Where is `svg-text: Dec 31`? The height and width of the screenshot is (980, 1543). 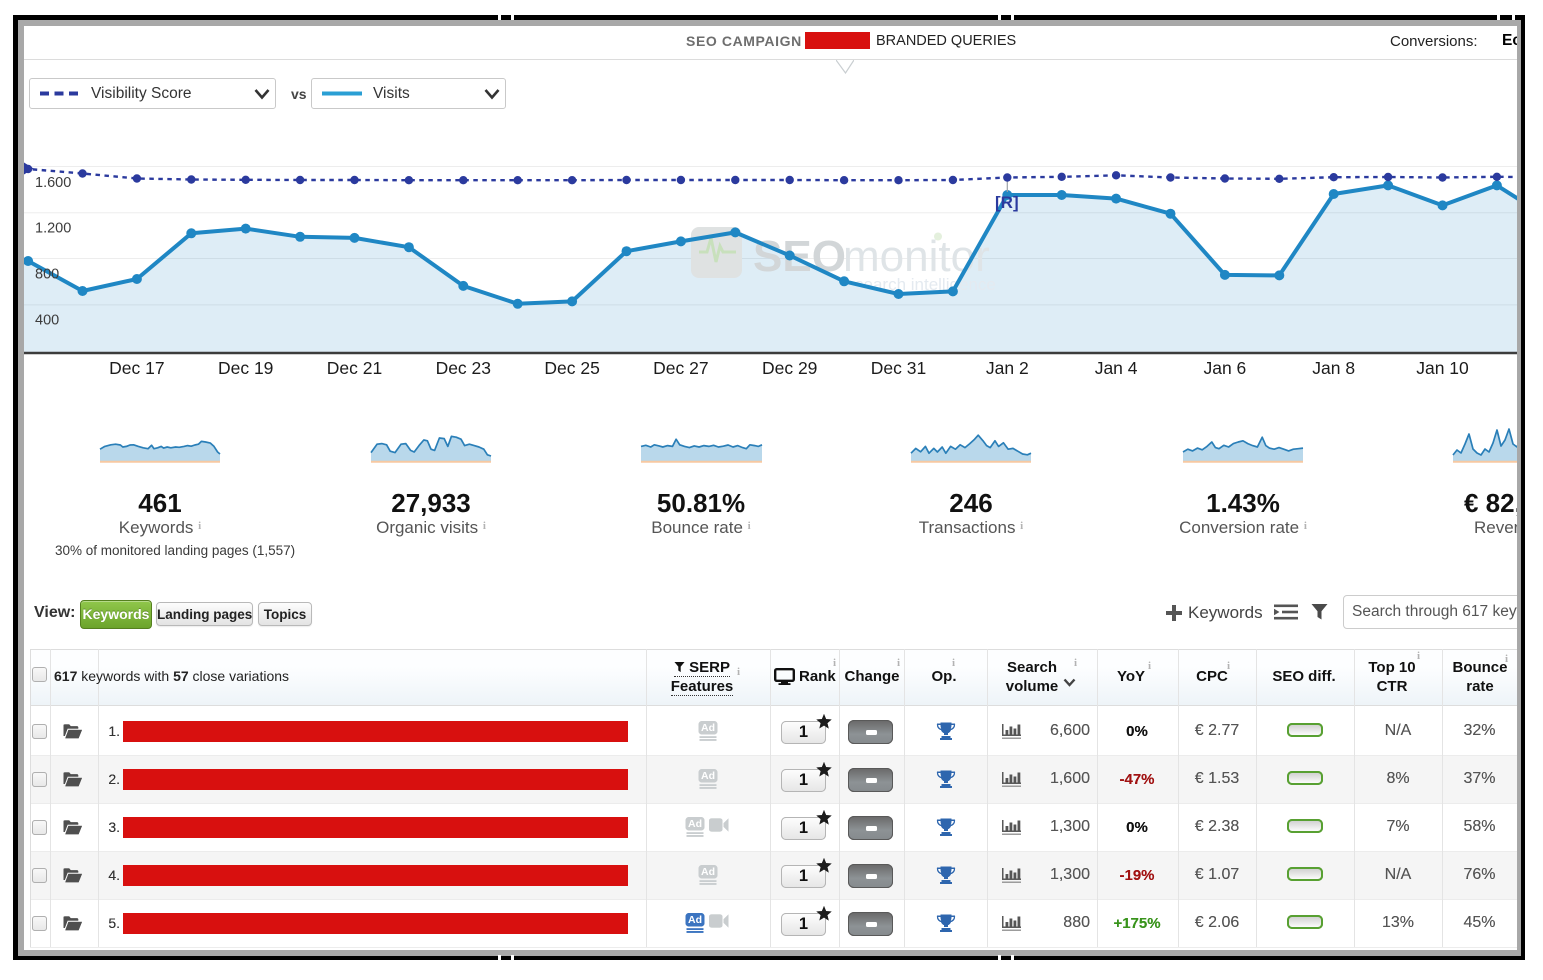
svg-text: Dec 31 is located at coordinates (898, 368).